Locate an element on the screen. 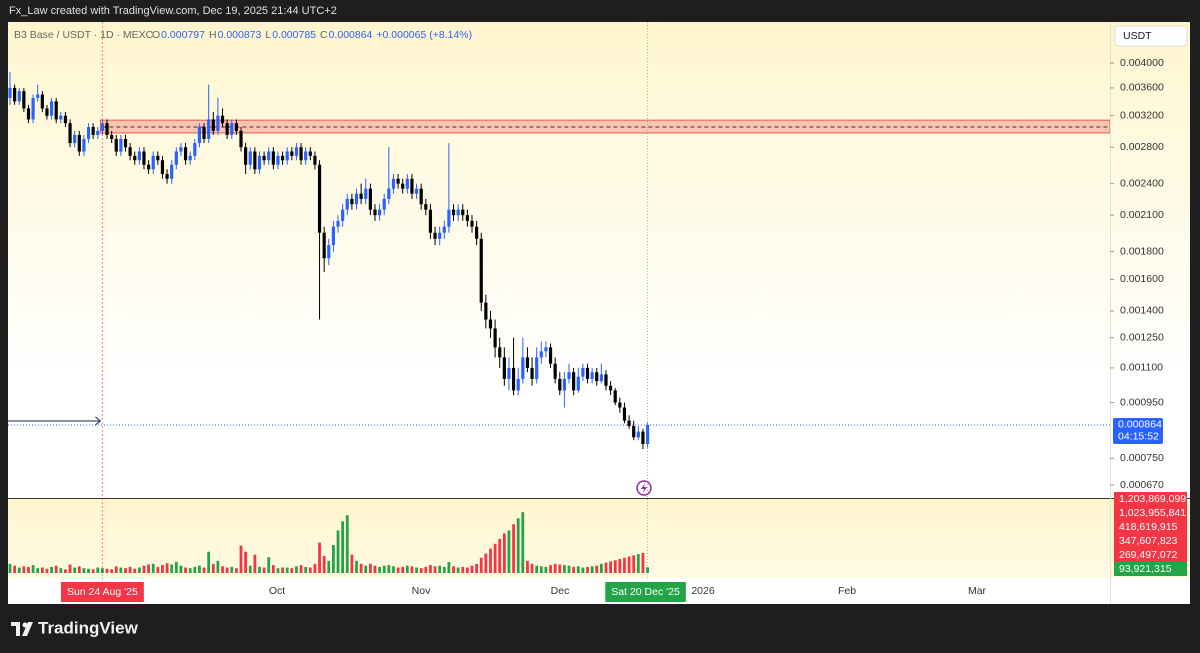  time-marker-label: Sun 24 Aug '25 is located at coordinates (102, 592).